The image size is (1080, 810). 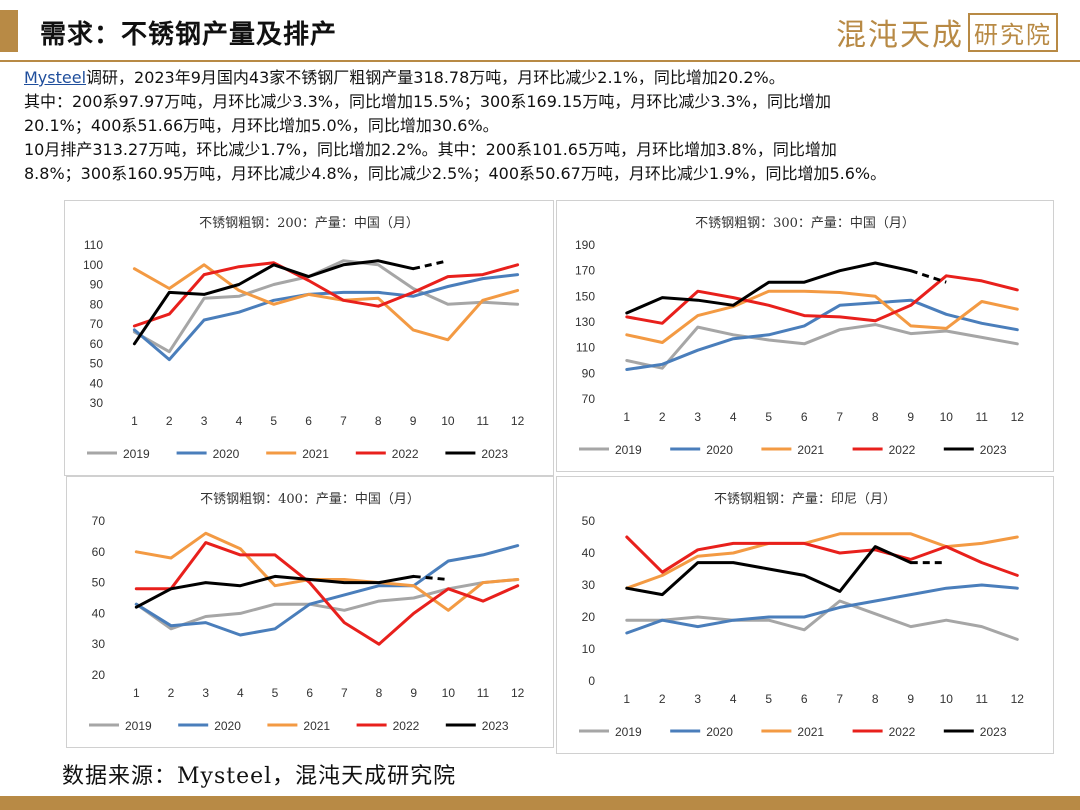 What do you see at coordinates (310, 499) in the screenshot?
I see `chart-title: 不锈钢粗钢：400：产量：中国（月）` at bounding box center [310, 499].